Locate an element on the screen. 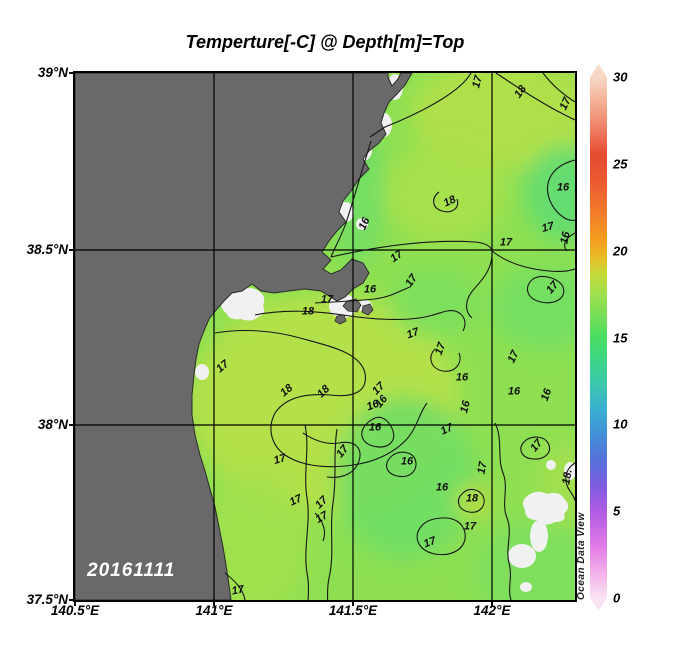  x-axis: 140.5°E 141°E 141.5°E 142°E is located at coordinates (313, 612).